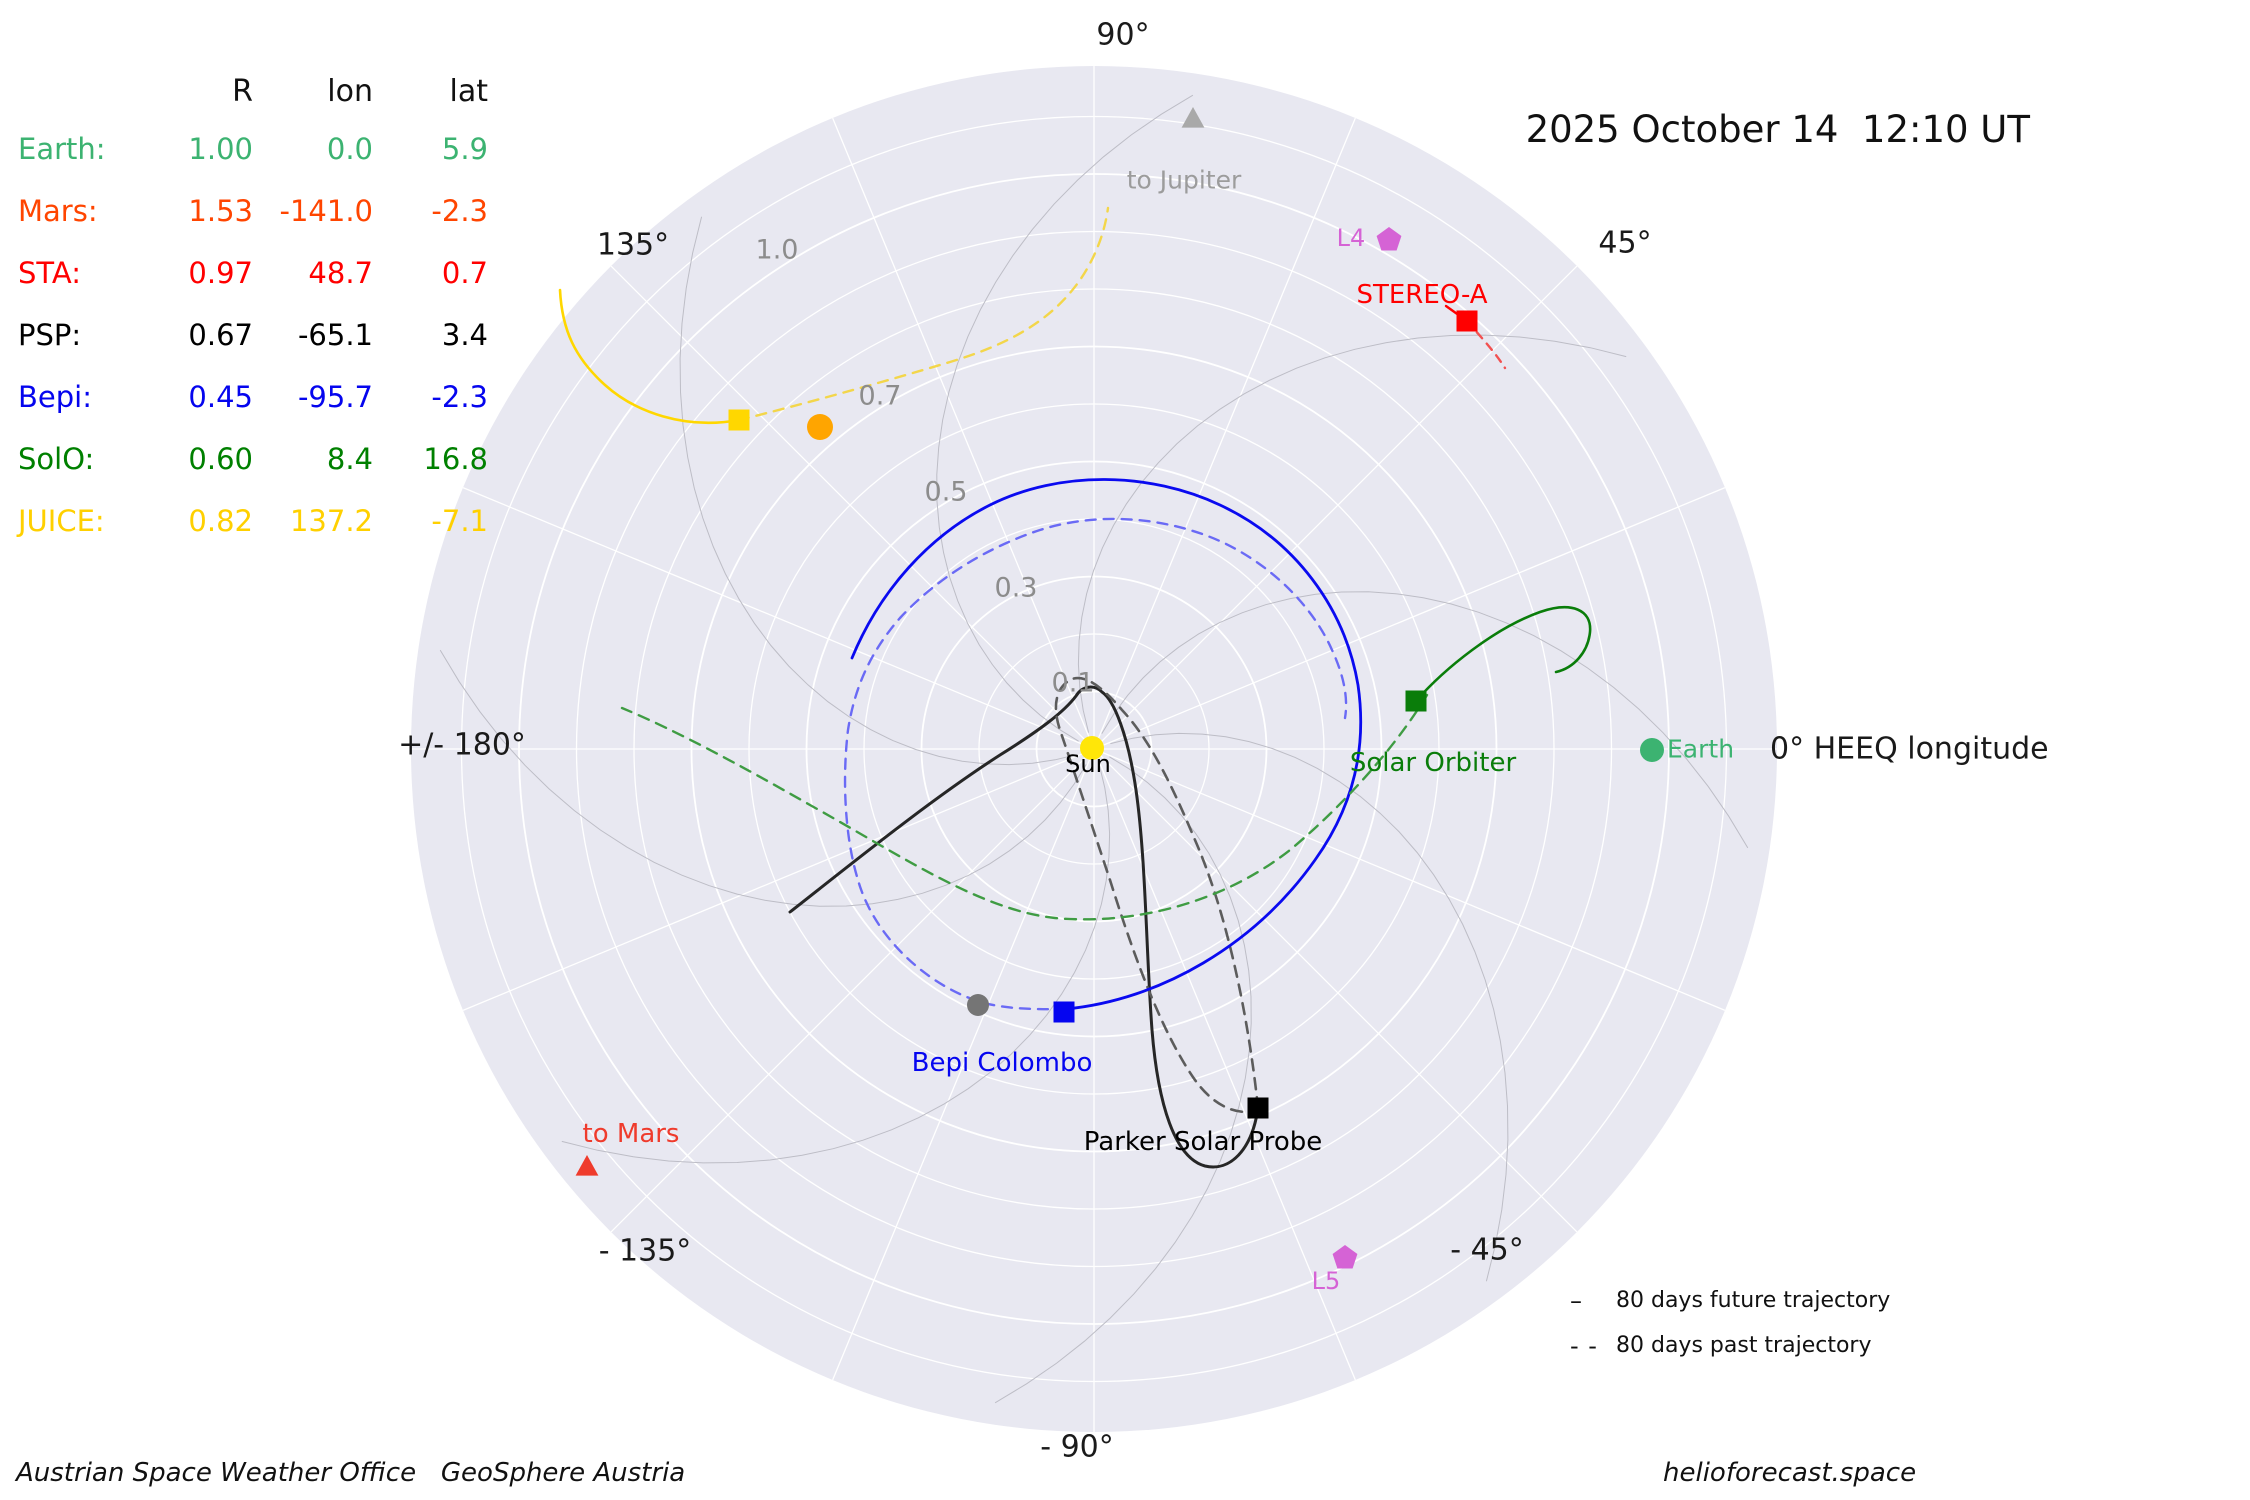 Image resolution: width=2250 pixels, height=1500 pixels. Describe the element at coordinates (1467, 321) in the screenshot. I see `stereo-a-marker` at that location.